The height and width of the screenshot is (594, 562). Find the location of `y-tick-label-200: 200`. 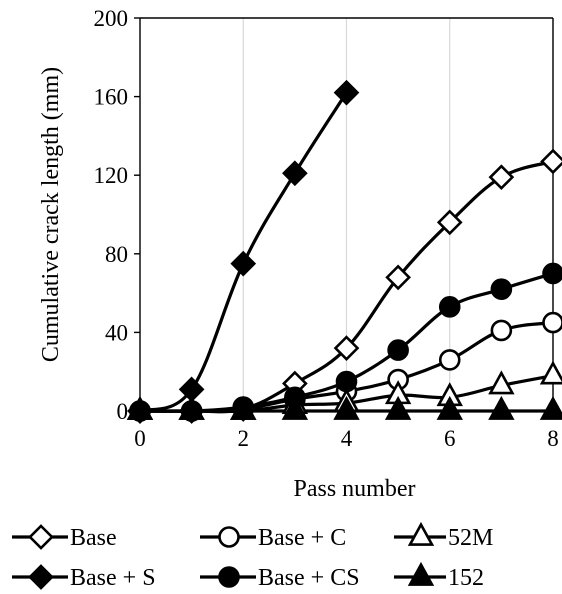

y-tick-label-200: 200 is located at coordinates (111, 18).